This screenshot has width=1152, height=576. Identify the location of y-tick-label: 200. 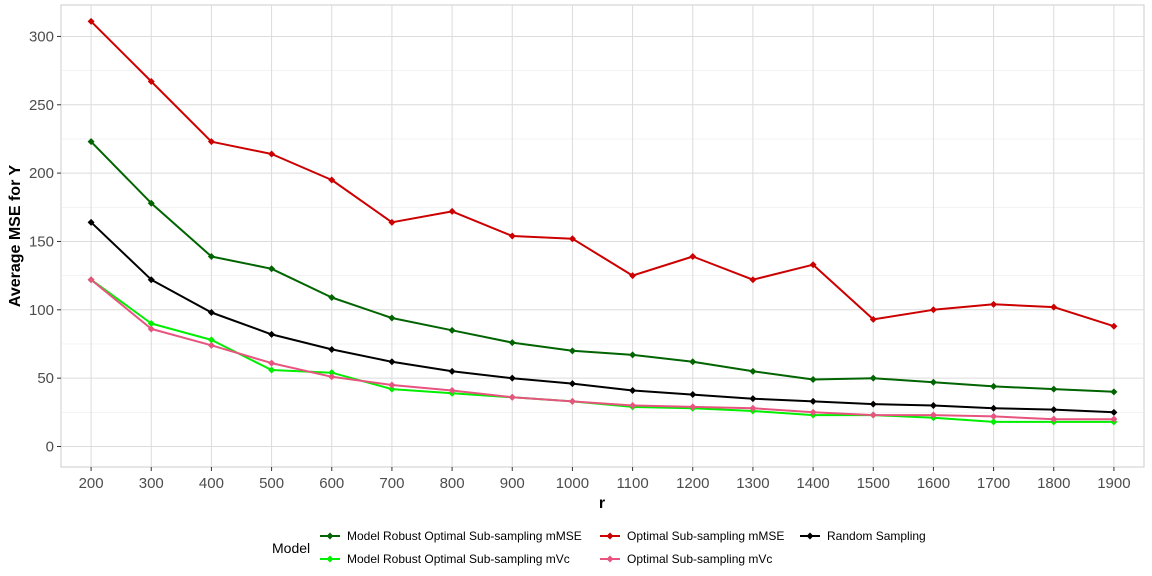
(41, 173).